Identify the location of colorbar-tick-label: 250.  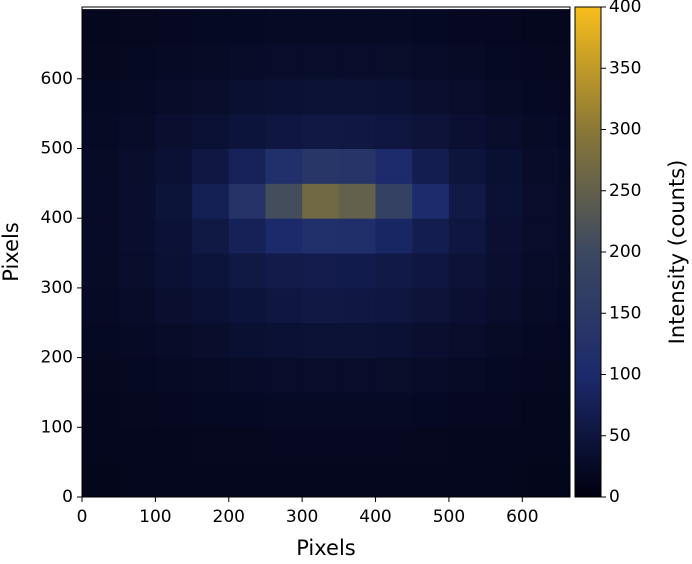
(625, 191).